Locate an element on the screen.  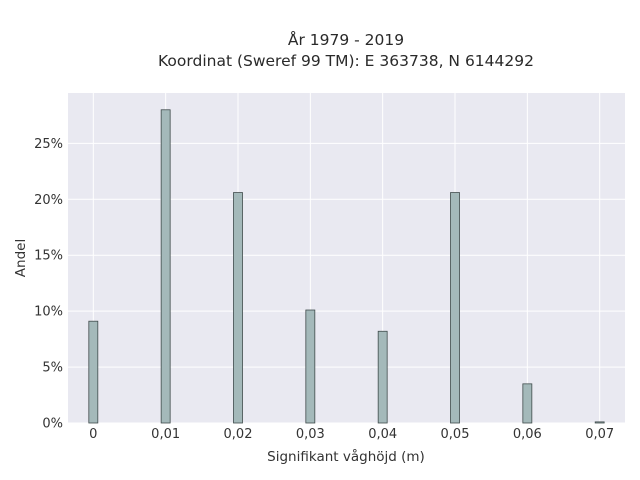
y-tick-label: 0% is located at coordinates (52, 424).